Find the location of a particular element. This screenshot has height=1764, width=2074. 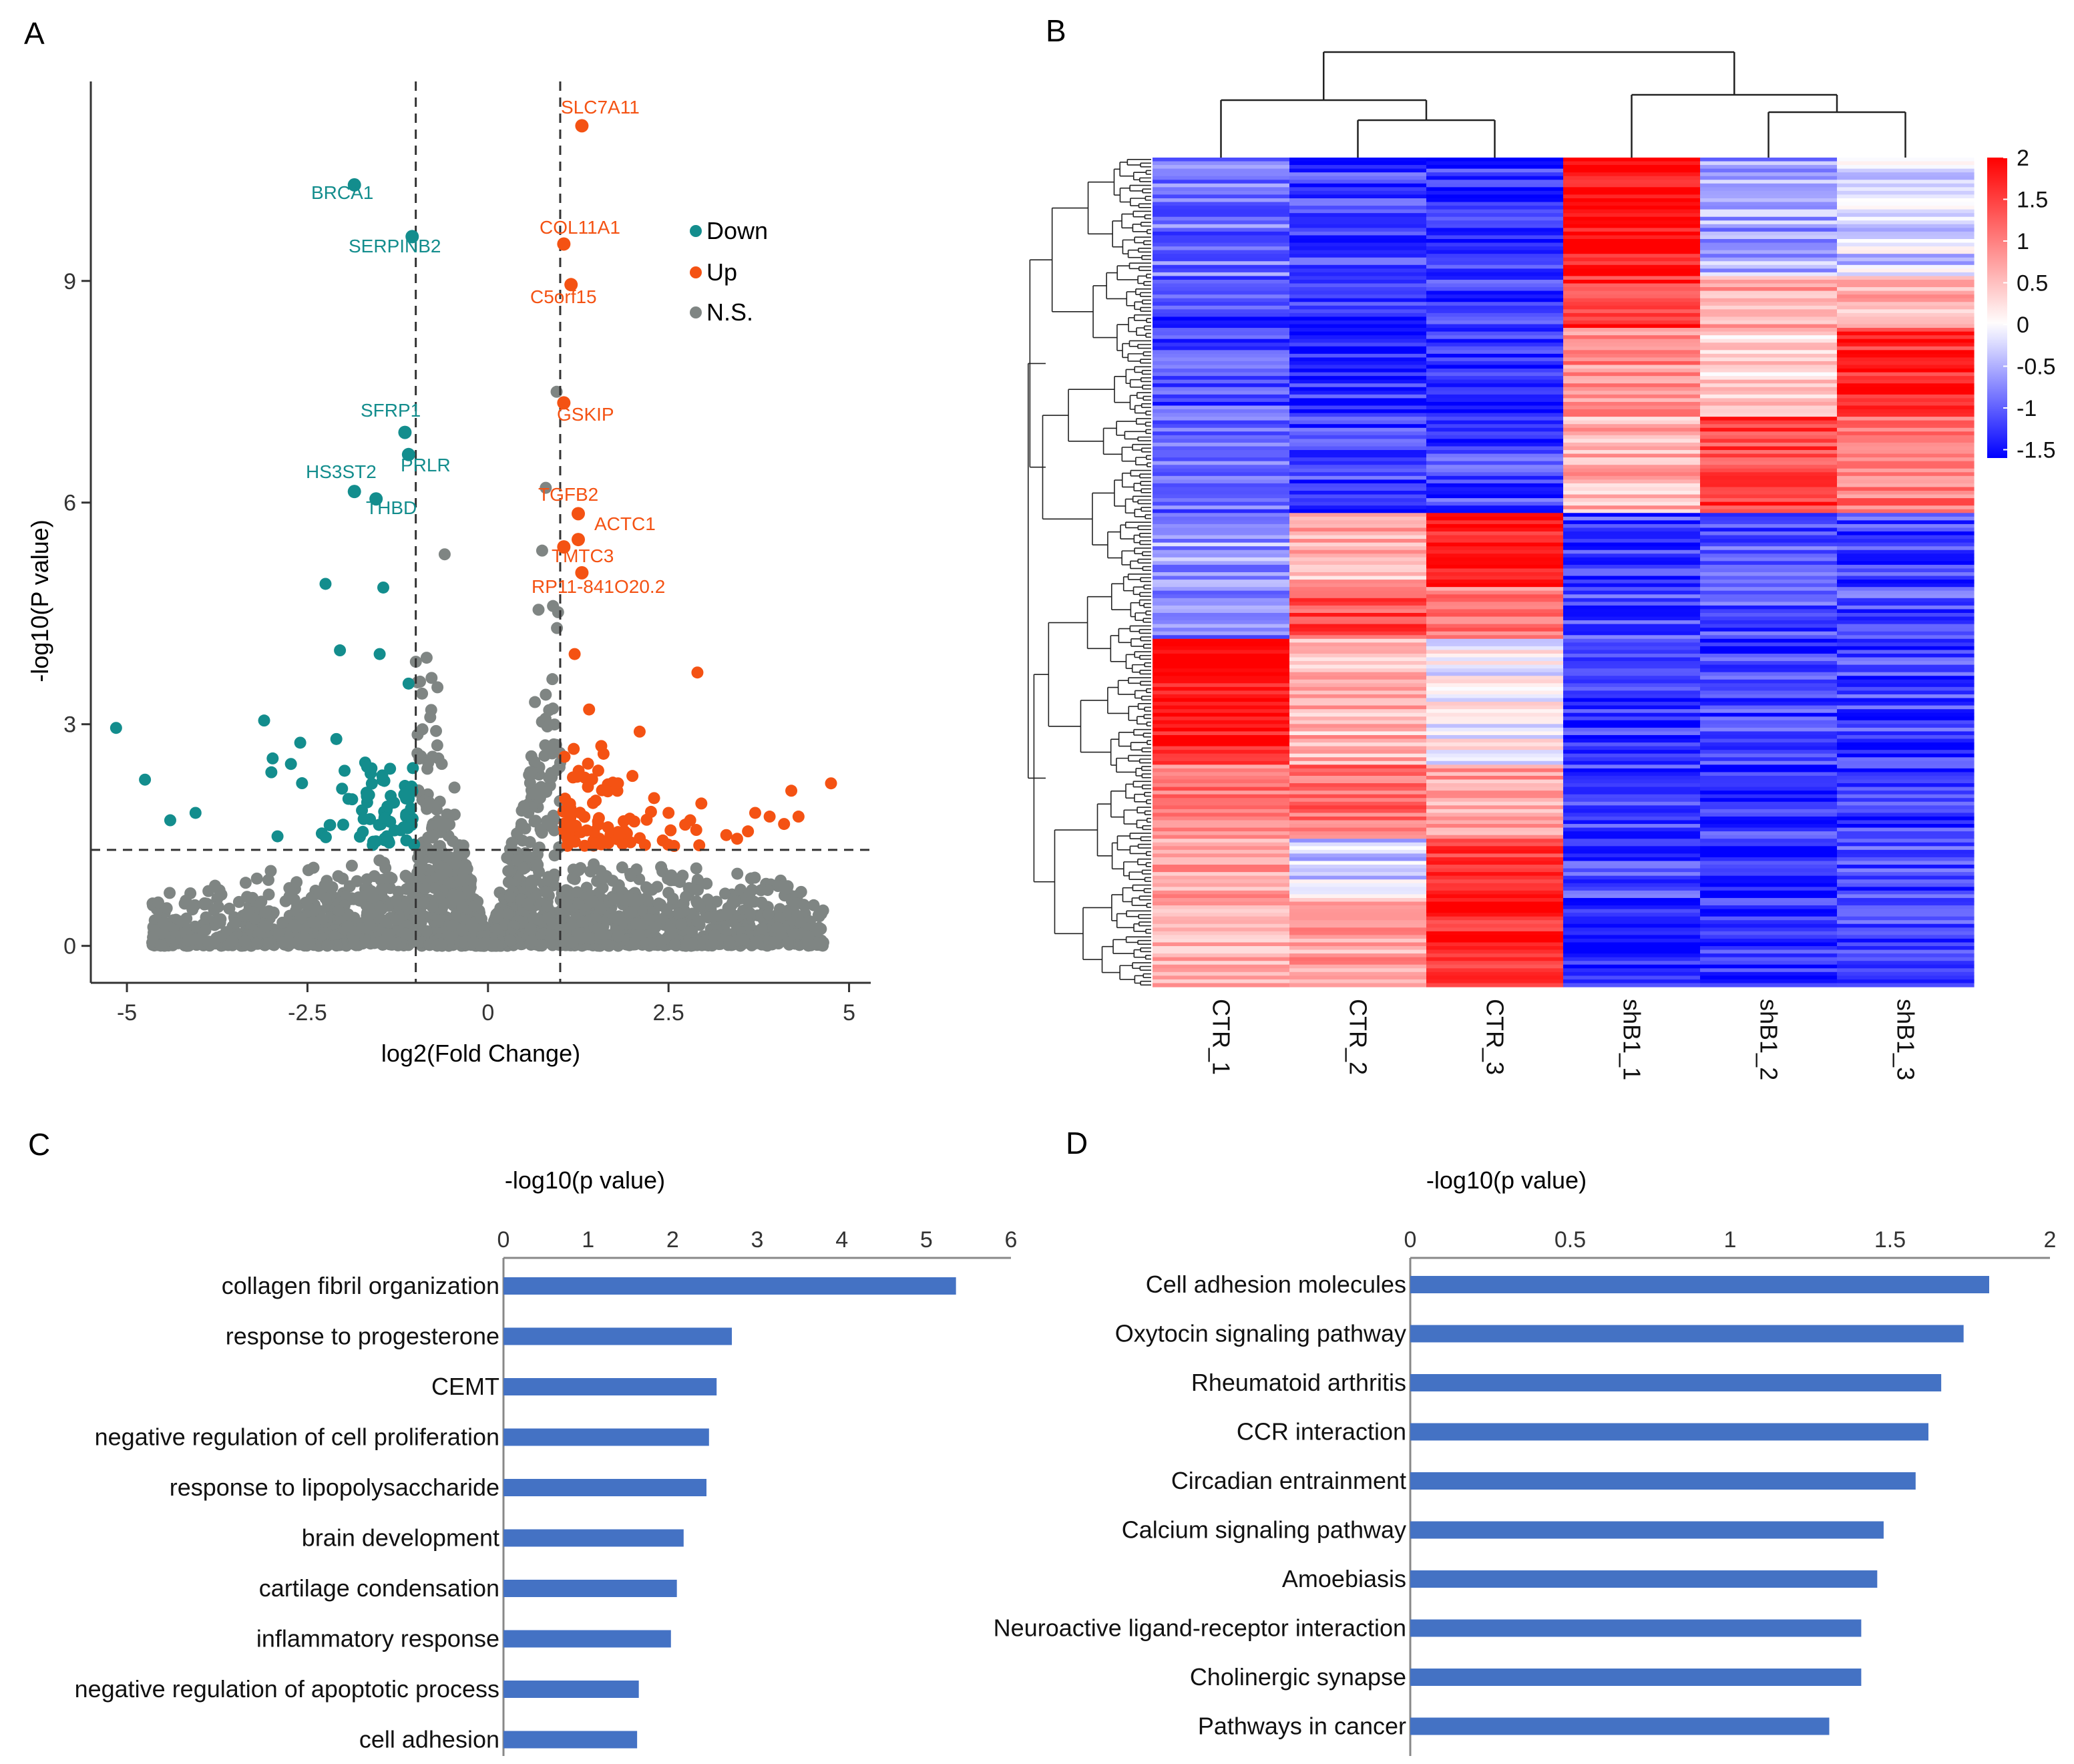

colorbar-tick-label: 1.5 is located at coordinates (2032, 200).